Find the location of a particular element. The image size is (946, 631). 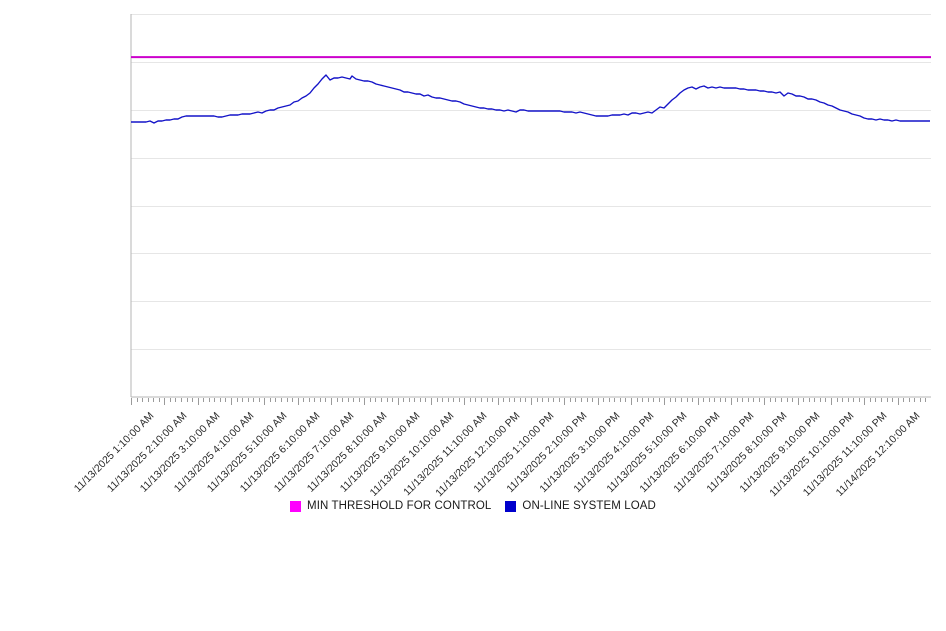

legend-label-online-system-load: ON-LINE SYSTEM LOAD is located at coordinates (589, 506).